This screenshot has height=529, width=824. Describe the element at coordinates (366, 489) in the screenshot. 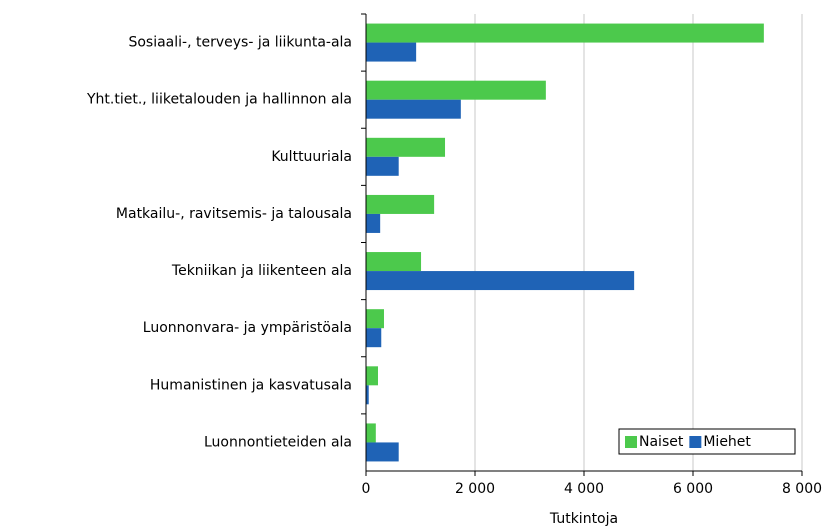

I see `x-tick-label: 0` at that location.